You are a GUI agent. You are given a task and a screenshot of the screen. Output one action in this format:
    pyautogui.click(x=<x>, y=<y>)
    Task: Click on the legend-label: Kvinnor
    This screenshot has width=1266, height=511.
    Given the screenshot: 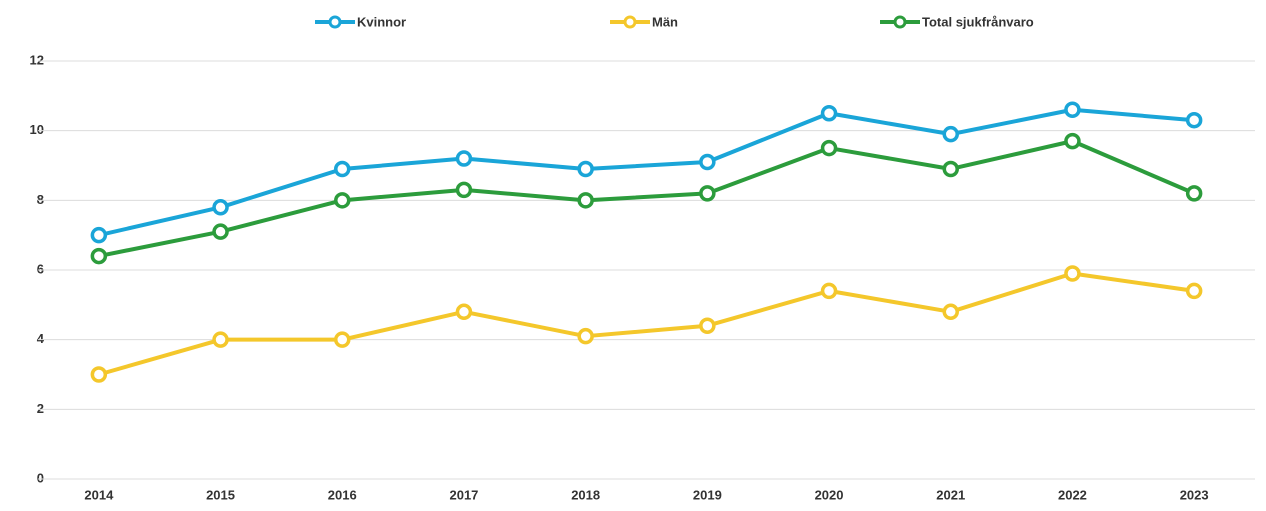 What is the action you would take?
    pyautogui.click(x=381, y=21)
    